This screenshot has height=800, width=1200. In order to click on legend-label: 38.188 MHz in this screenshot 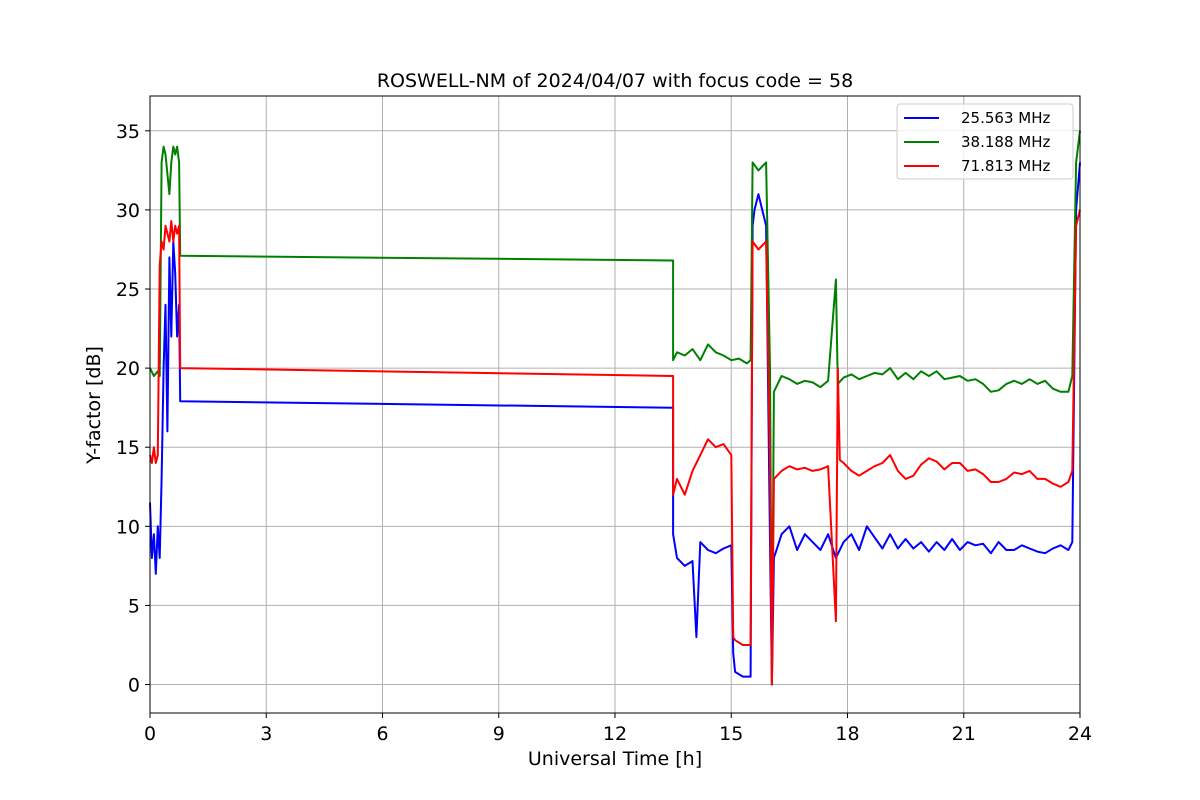, I will do `click(1005, 142)`.